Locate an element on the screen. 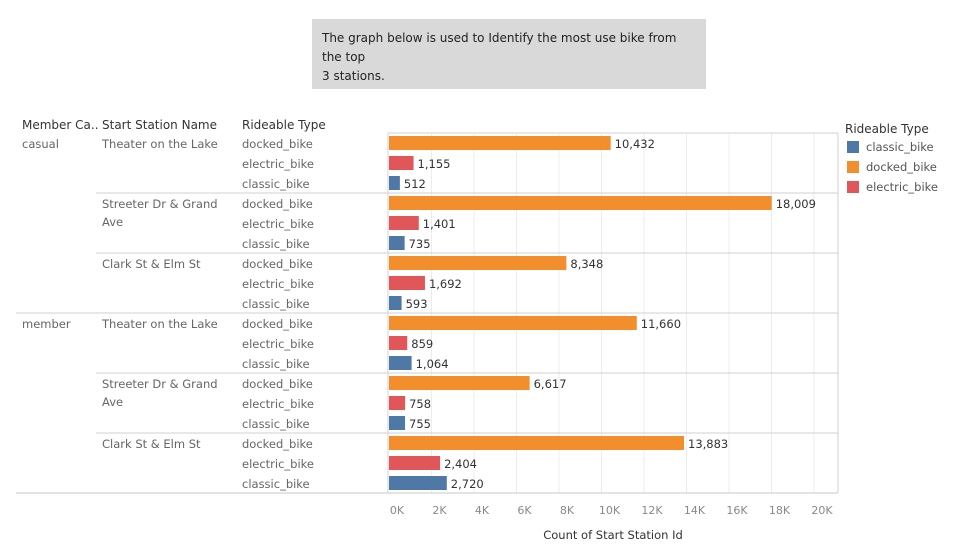 This screenshot has width=971, height=549. data-label: 13,883 is located at coordinates (708, 444).